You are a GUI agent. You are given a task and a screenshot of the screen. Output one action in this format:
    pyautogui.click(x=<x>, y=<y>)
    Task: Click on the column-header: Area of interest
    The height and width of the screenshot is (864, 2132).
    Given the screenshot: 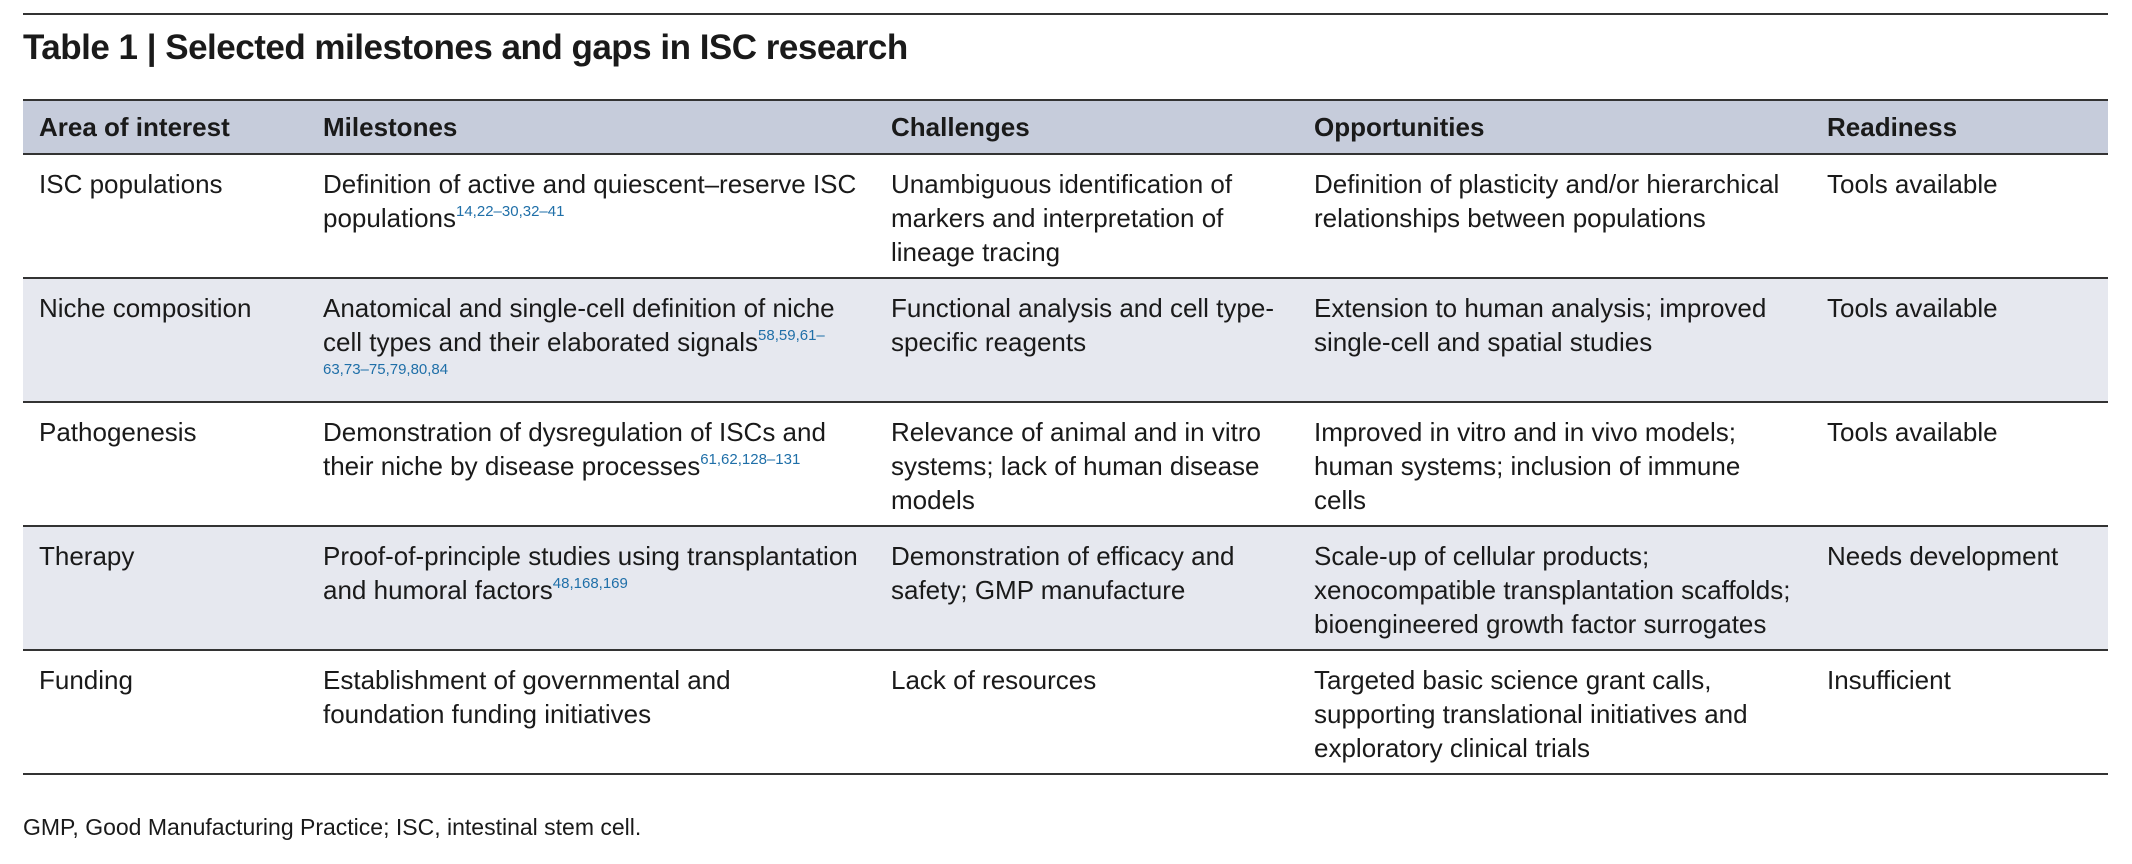 What is the action you would take?
    pyautogui.click(x=165, y=127)
    